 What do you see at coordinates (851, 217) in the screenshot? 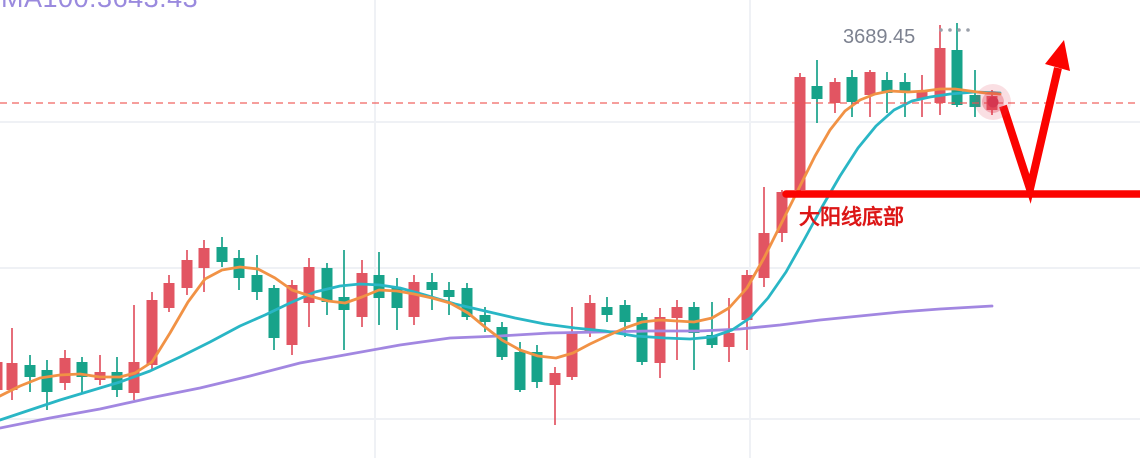
I see `annotation-text: 大阳线底部` at bounding box center [851, 217].